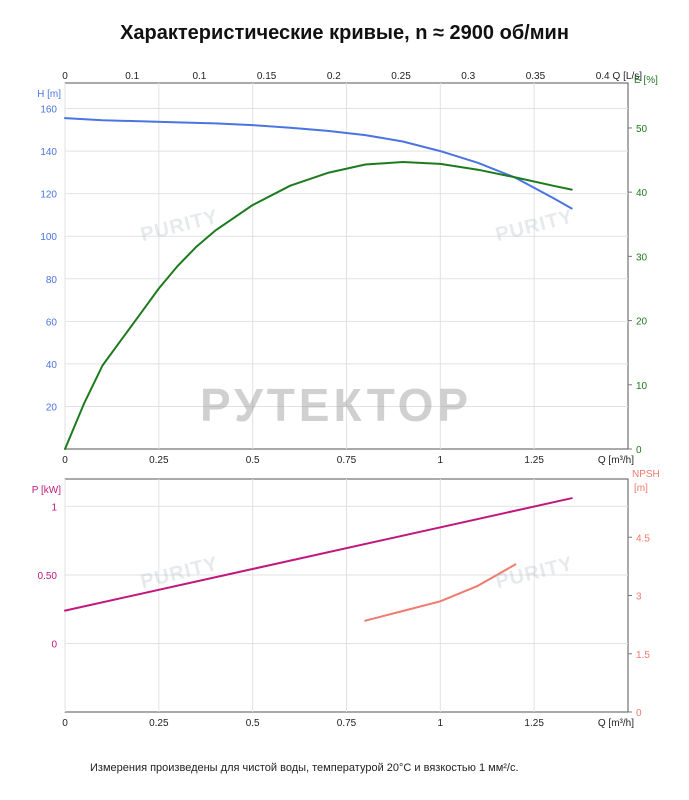  What do you see at coordinates (639, 597) in the screenshot?
I see `y2-tick-label: 3` at bounding box center [639, 597].